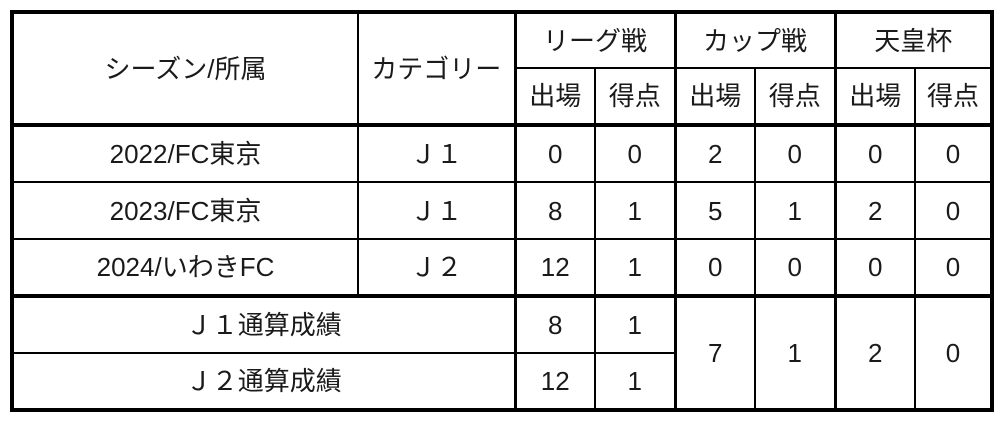  I want to click on header-sub-row: 出場 得点 出場 得点 出場 得点, so click(503, 97).